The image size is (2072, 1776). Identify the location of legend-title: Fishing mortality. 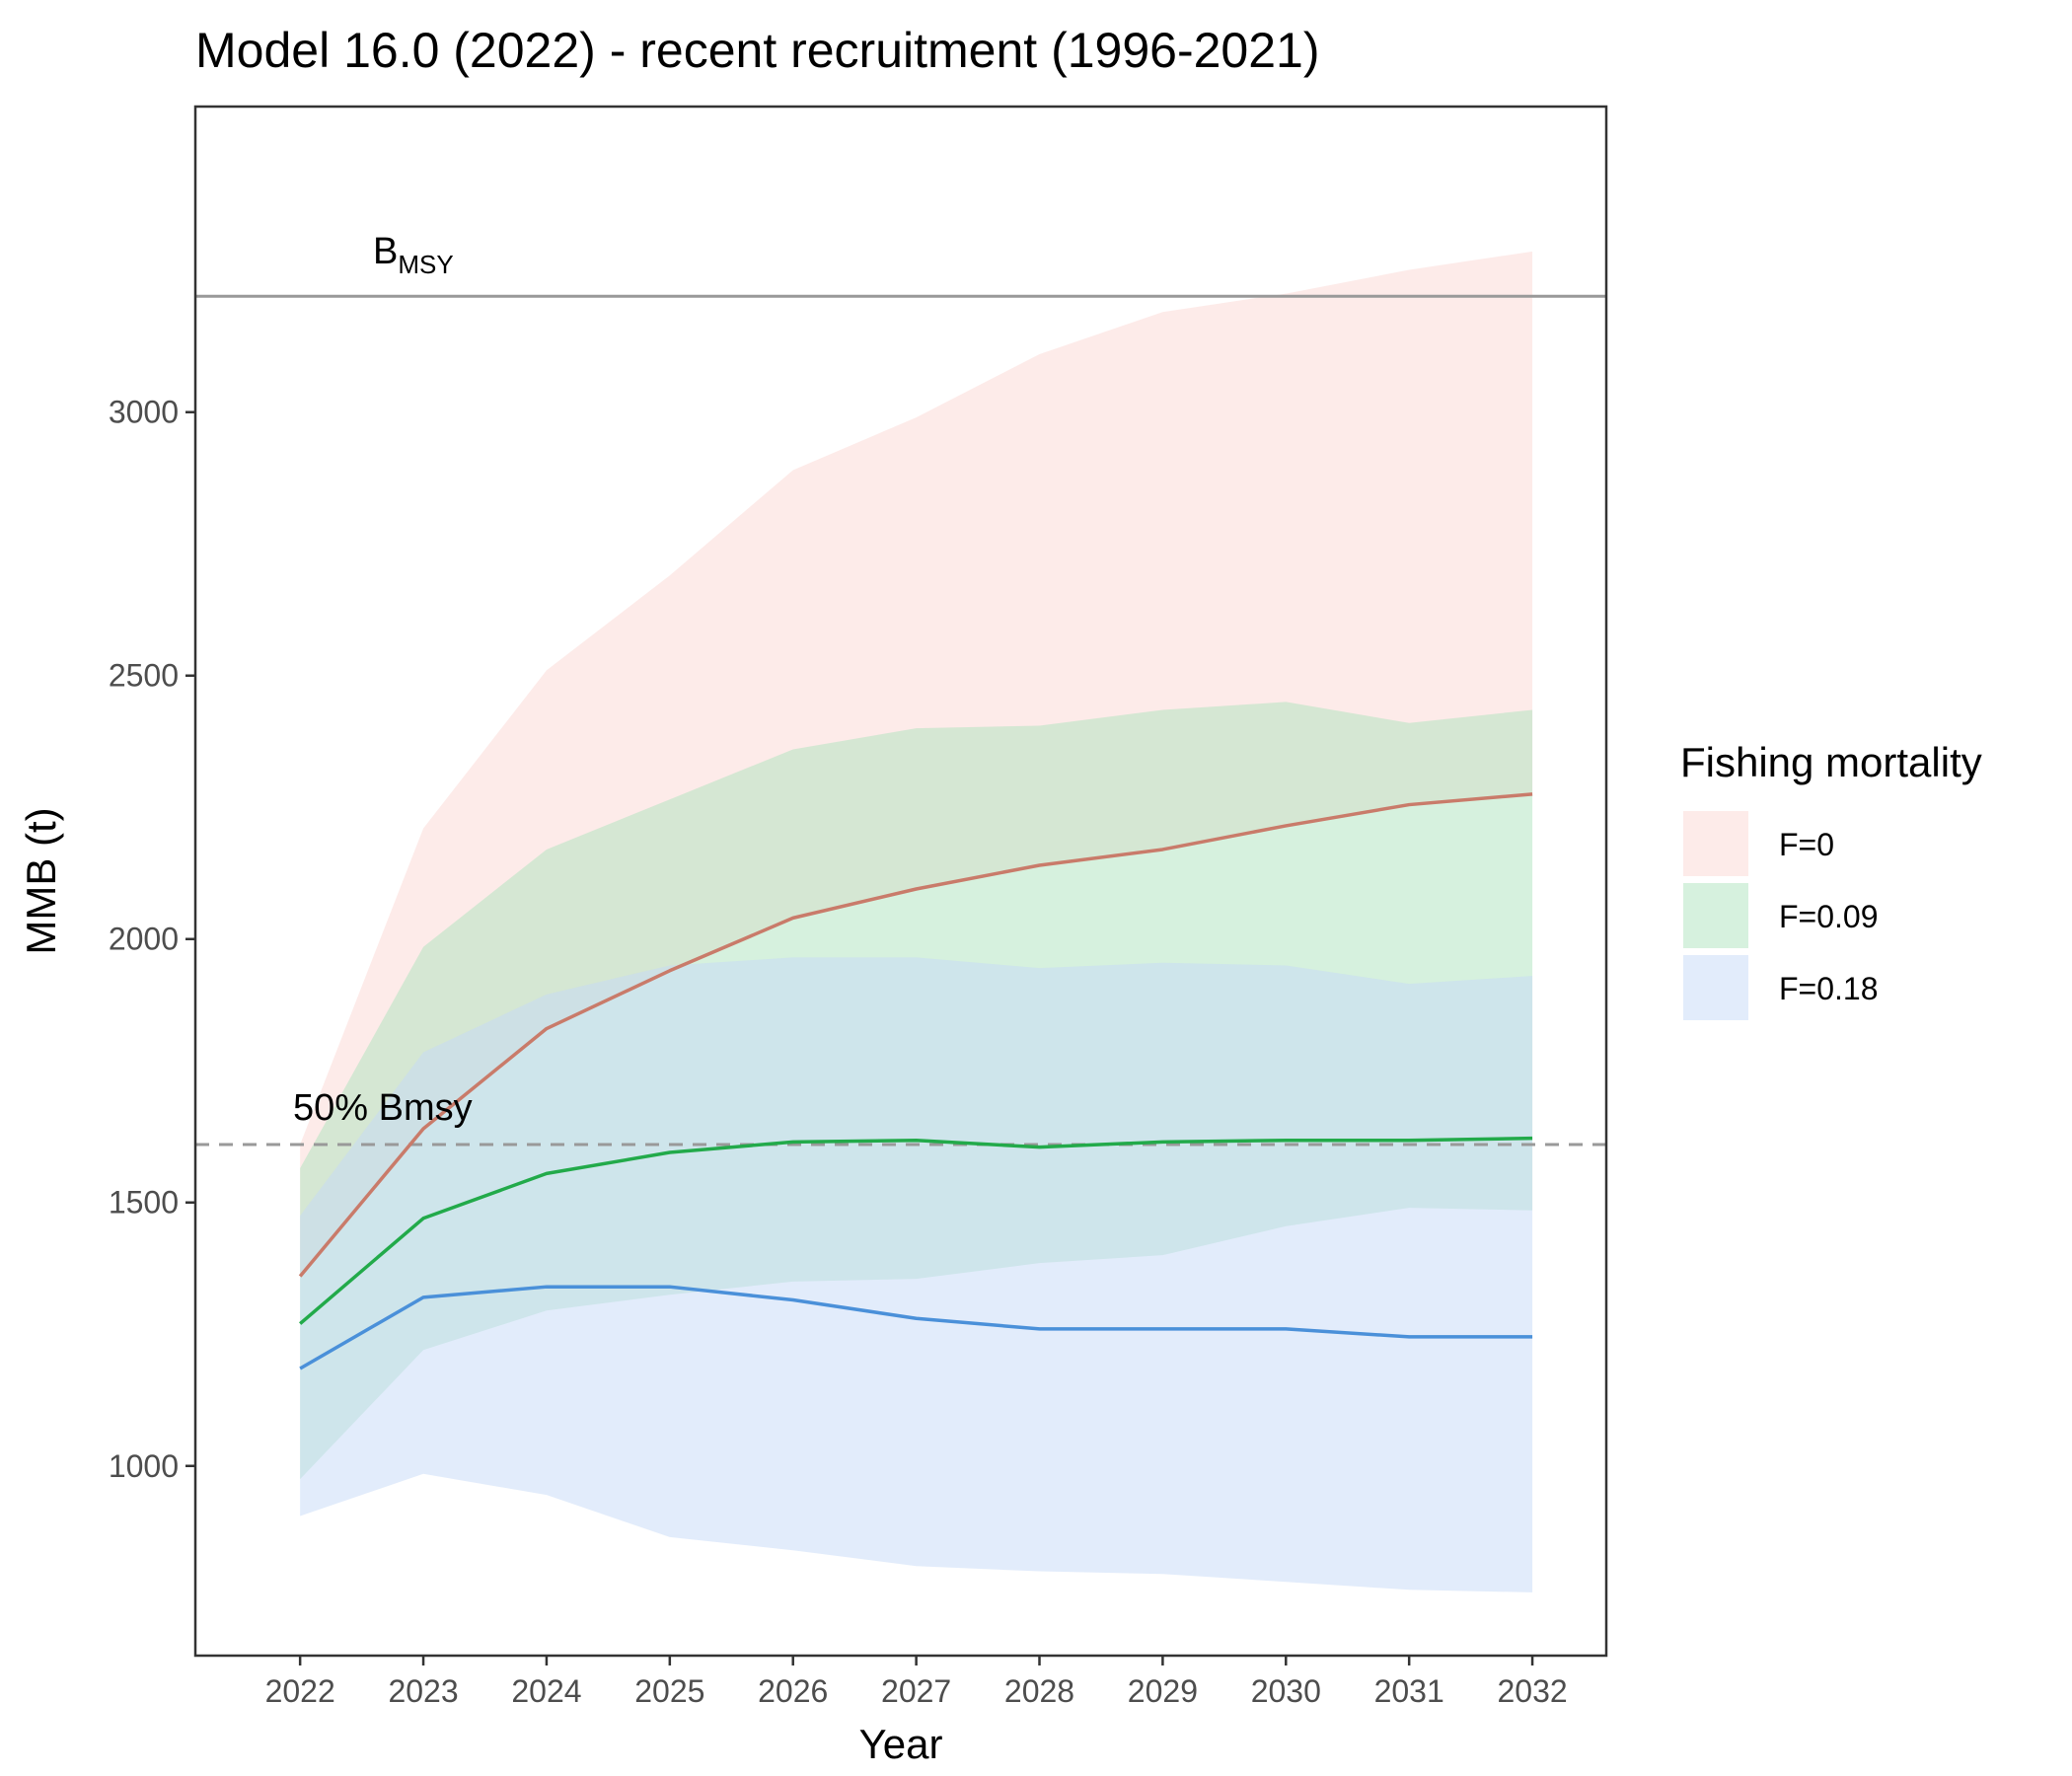
(1831, 762).